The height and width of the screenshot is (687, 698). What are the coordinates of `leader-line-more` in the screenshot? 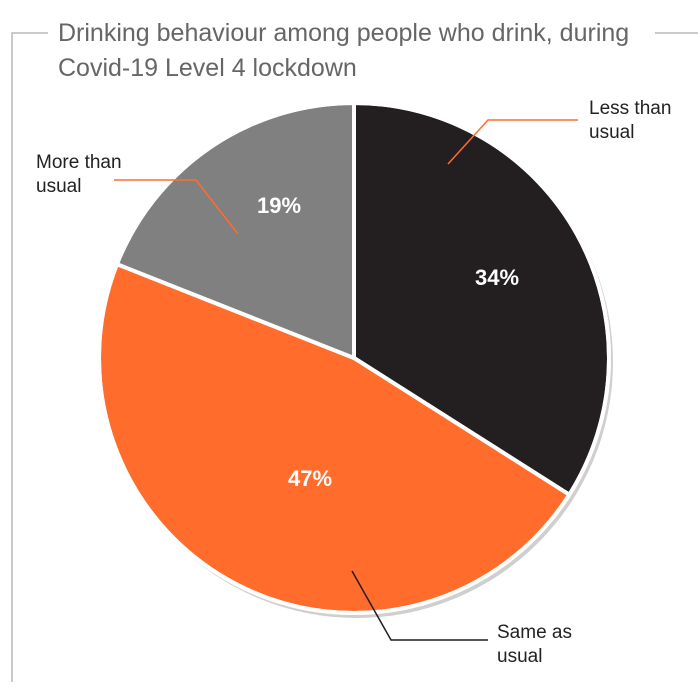 It's located at (176, 207).